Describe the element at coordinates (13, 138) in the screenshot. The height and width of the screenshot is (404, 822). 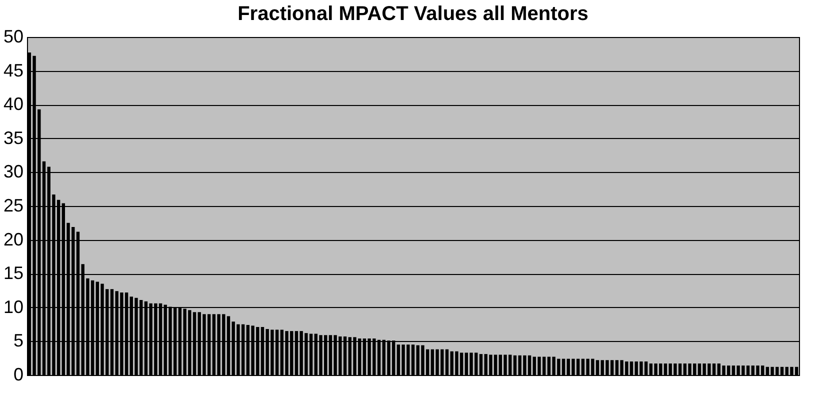
I see `y-tick-label: 35` at that location.